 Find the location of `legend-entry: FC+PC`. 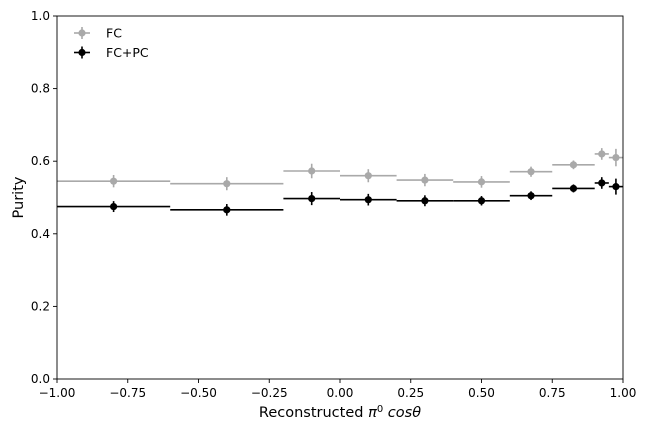

legend-entry: FC+PC is located at coordinates (111, 52).